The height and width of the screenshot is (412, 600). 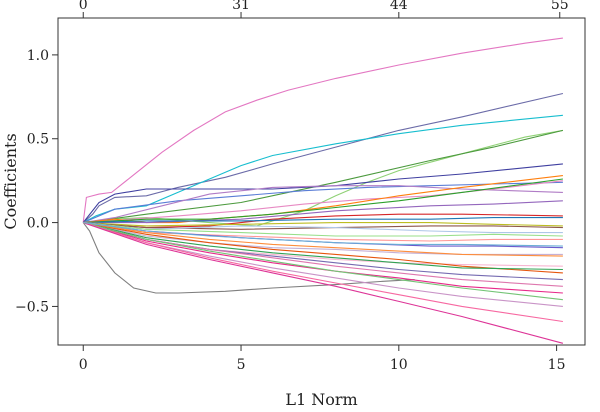 What do you see at coordinates (38, 56) in the screenshot?
I see `y-tick-label: 1.0` at bounding box center [38, 56].